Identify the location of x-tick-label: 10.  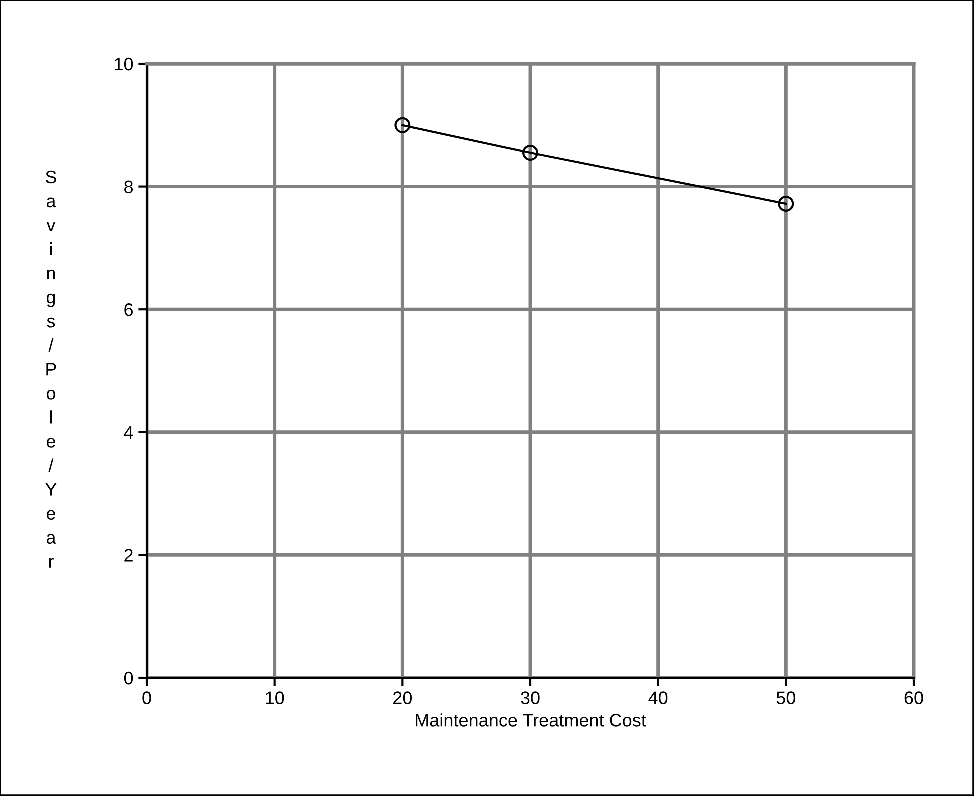
(275, 698).